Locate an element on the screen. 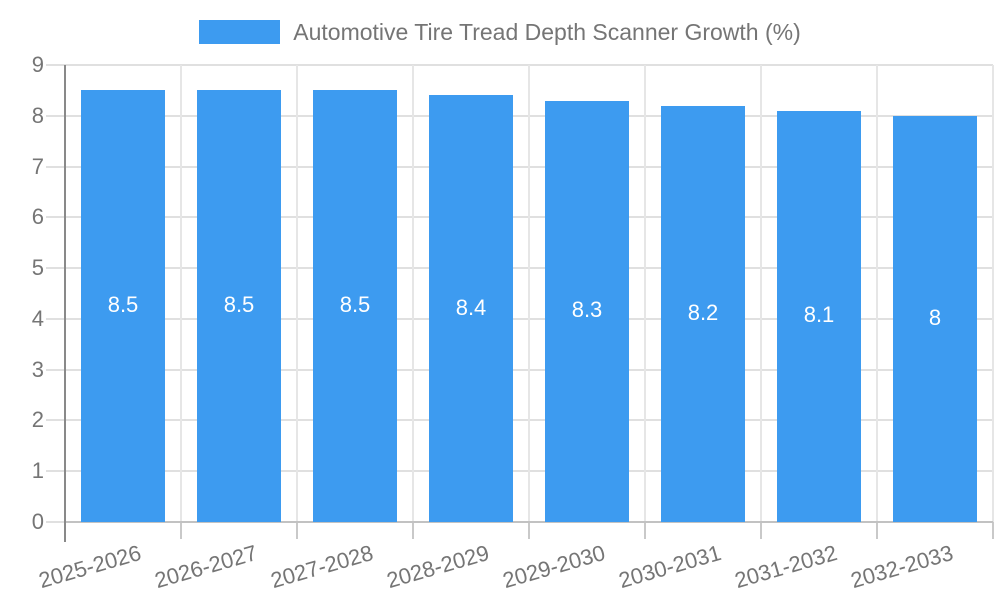 The image size is (1000, 600). bar-value-label: 8 is located at coordinates (935, 317).